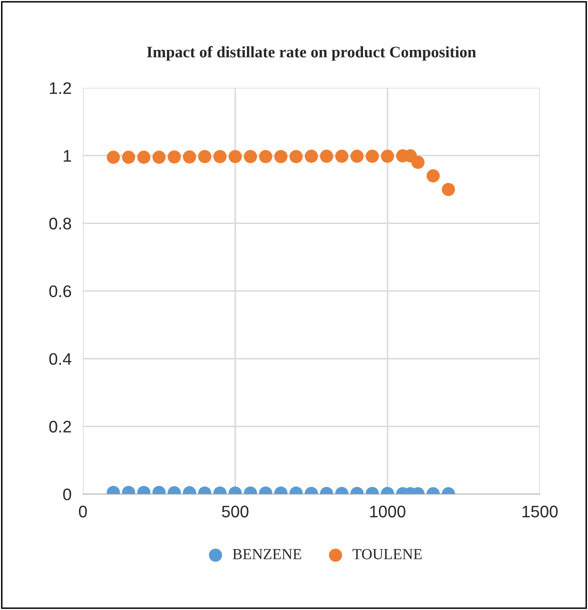 Image resolution: width=588 pixels, height=610 pixels. What do you see at coordinates (387, 554) in the screenshot?
I see `legend-label: TOULENE` at bounding box center [387, 554].